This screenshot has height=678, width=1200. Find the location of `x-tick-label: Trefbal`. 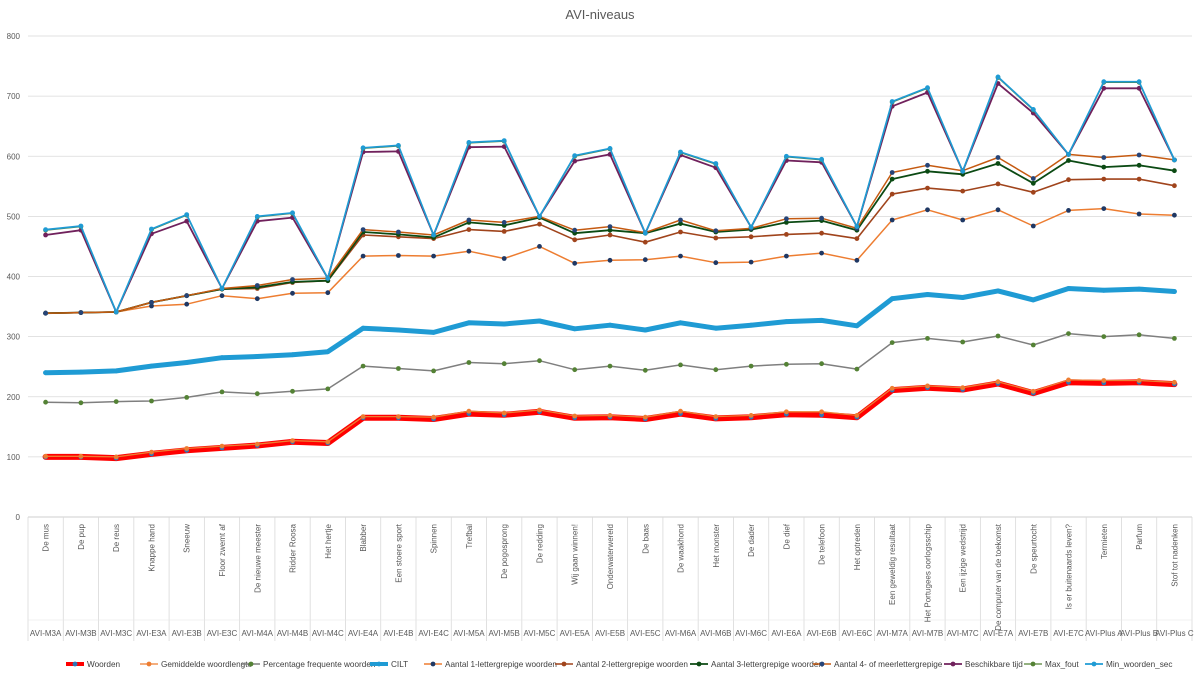

x-tick-label: Trefbal is located at coordinates (469, 536).